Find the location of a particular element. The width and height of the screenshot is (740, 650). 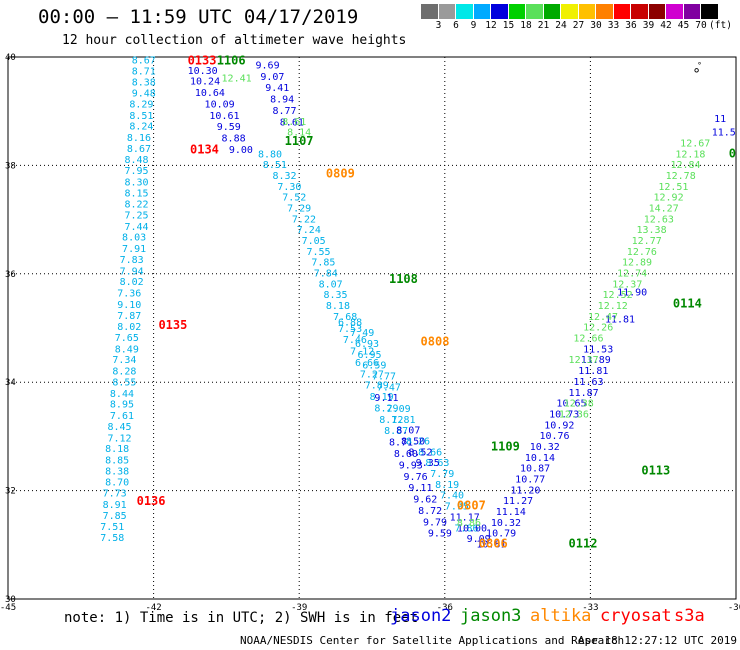

wave-height-label: 7.46 is located at coordinates (355, 340).